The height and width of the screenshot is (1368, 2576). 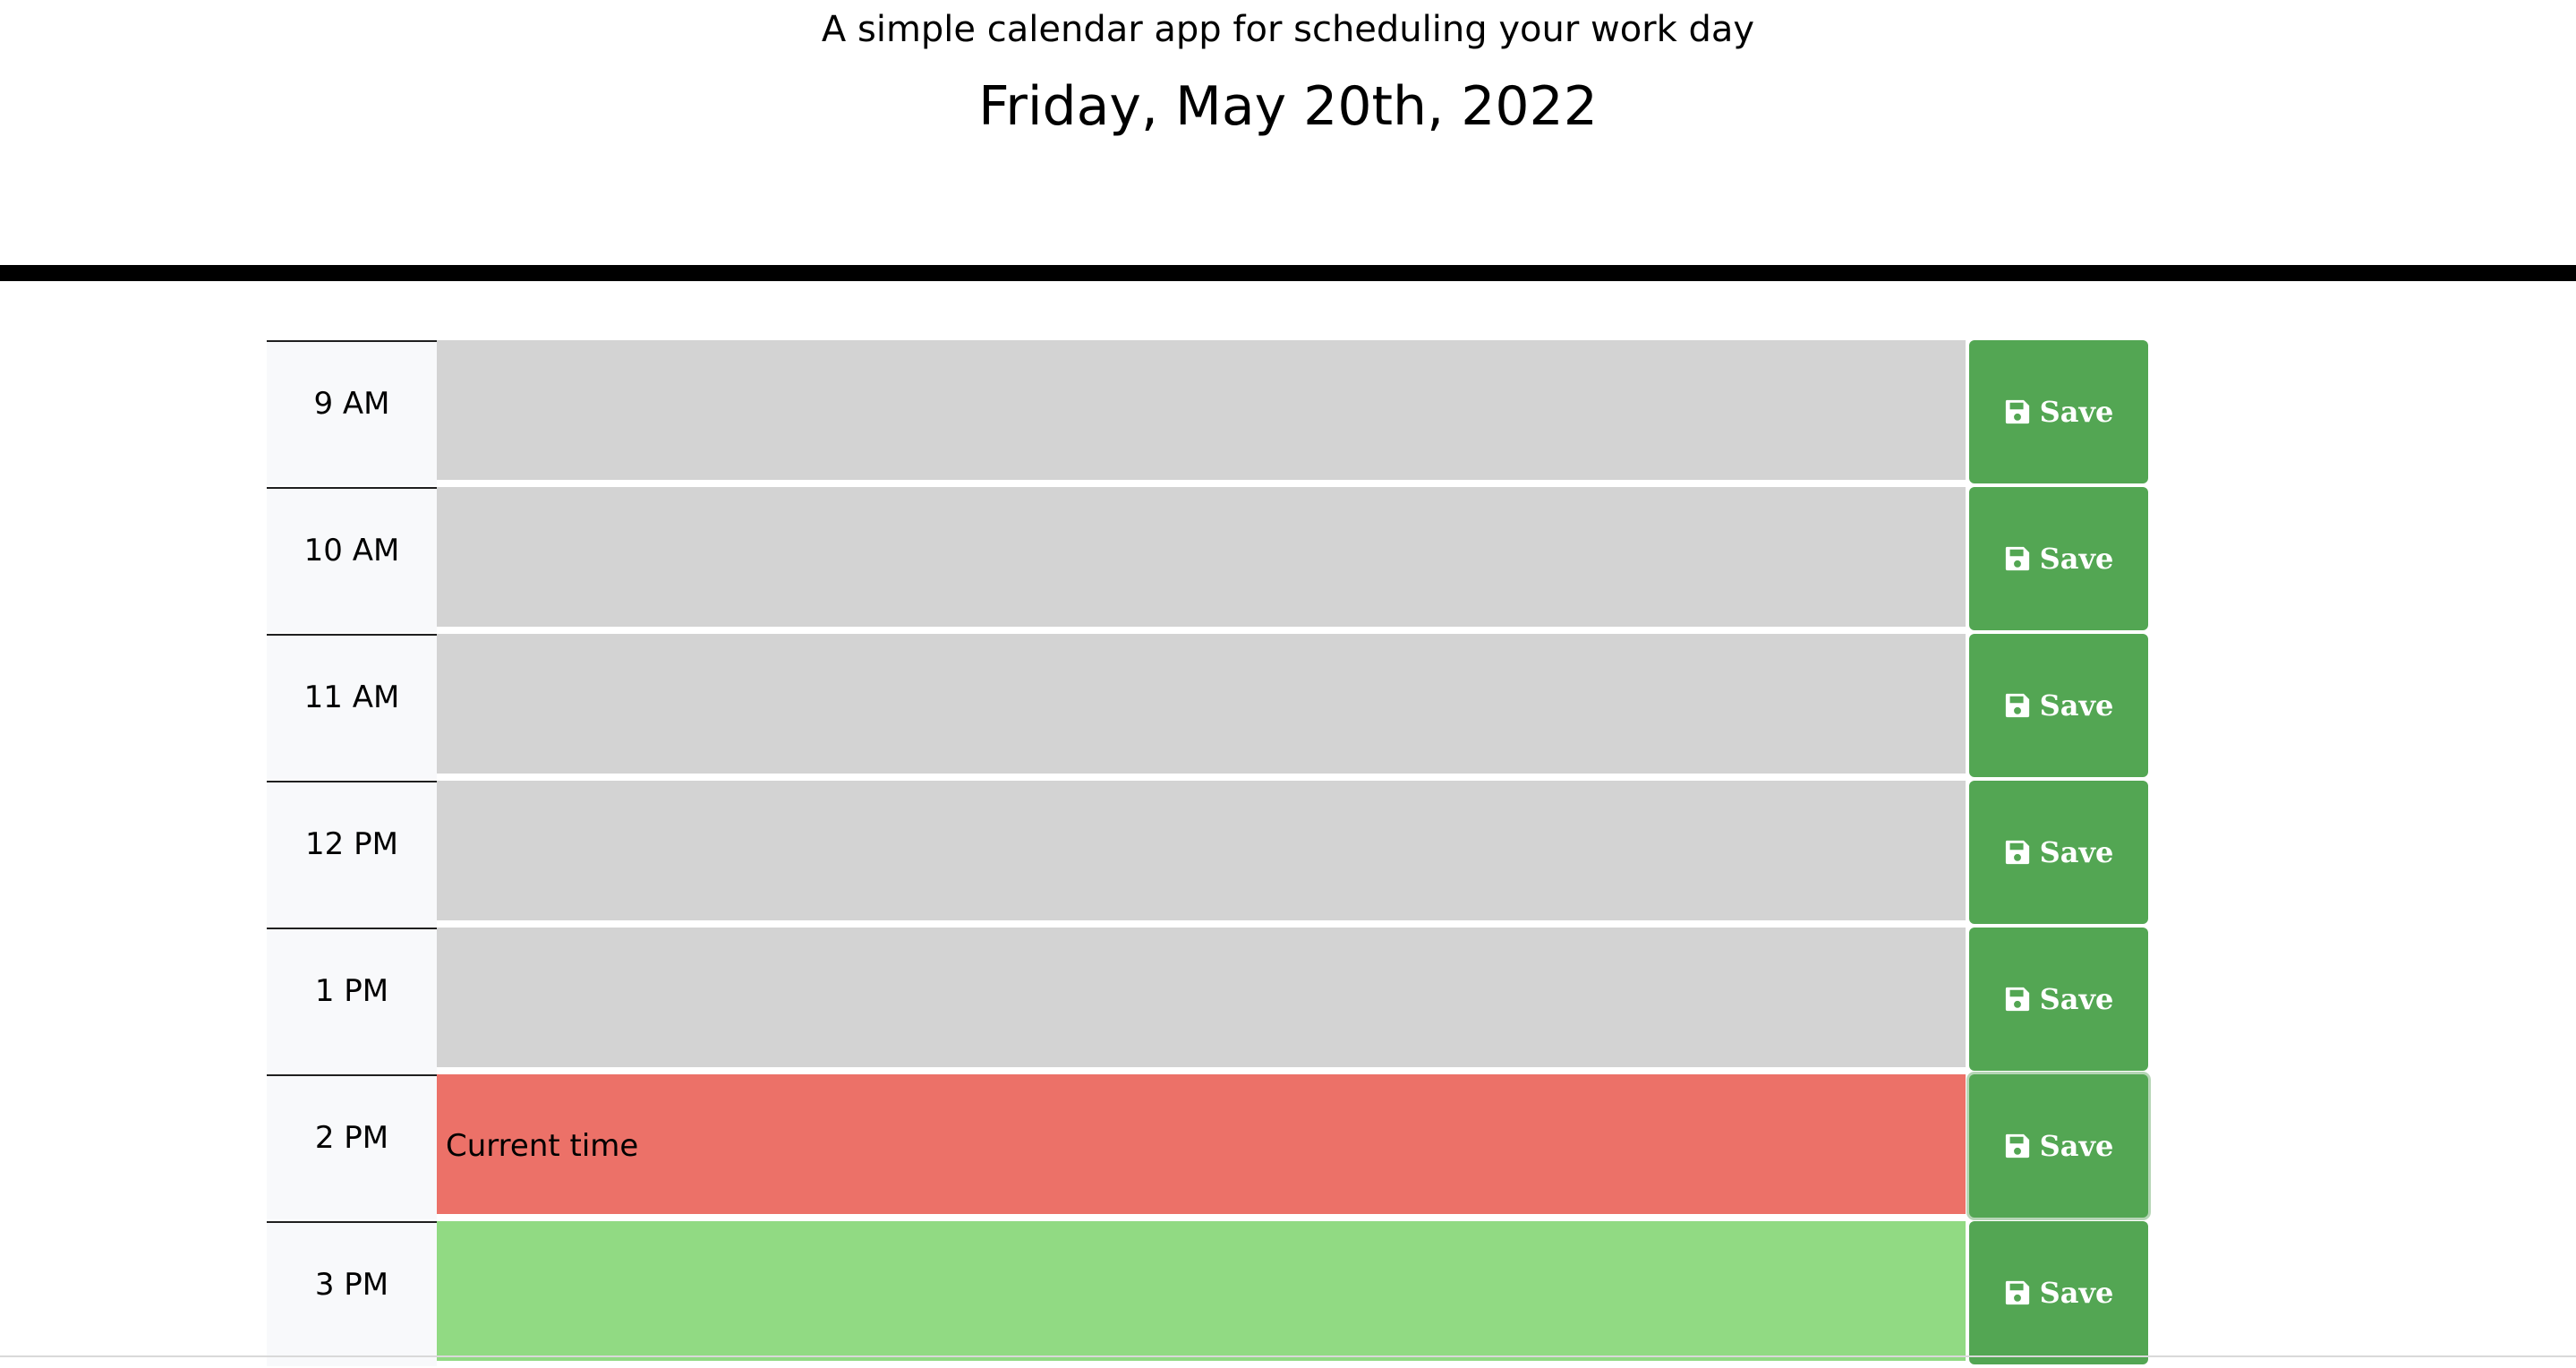 I want to click on timeblock-row-10am: 10 AM Save, so click(x=1208, y=560).